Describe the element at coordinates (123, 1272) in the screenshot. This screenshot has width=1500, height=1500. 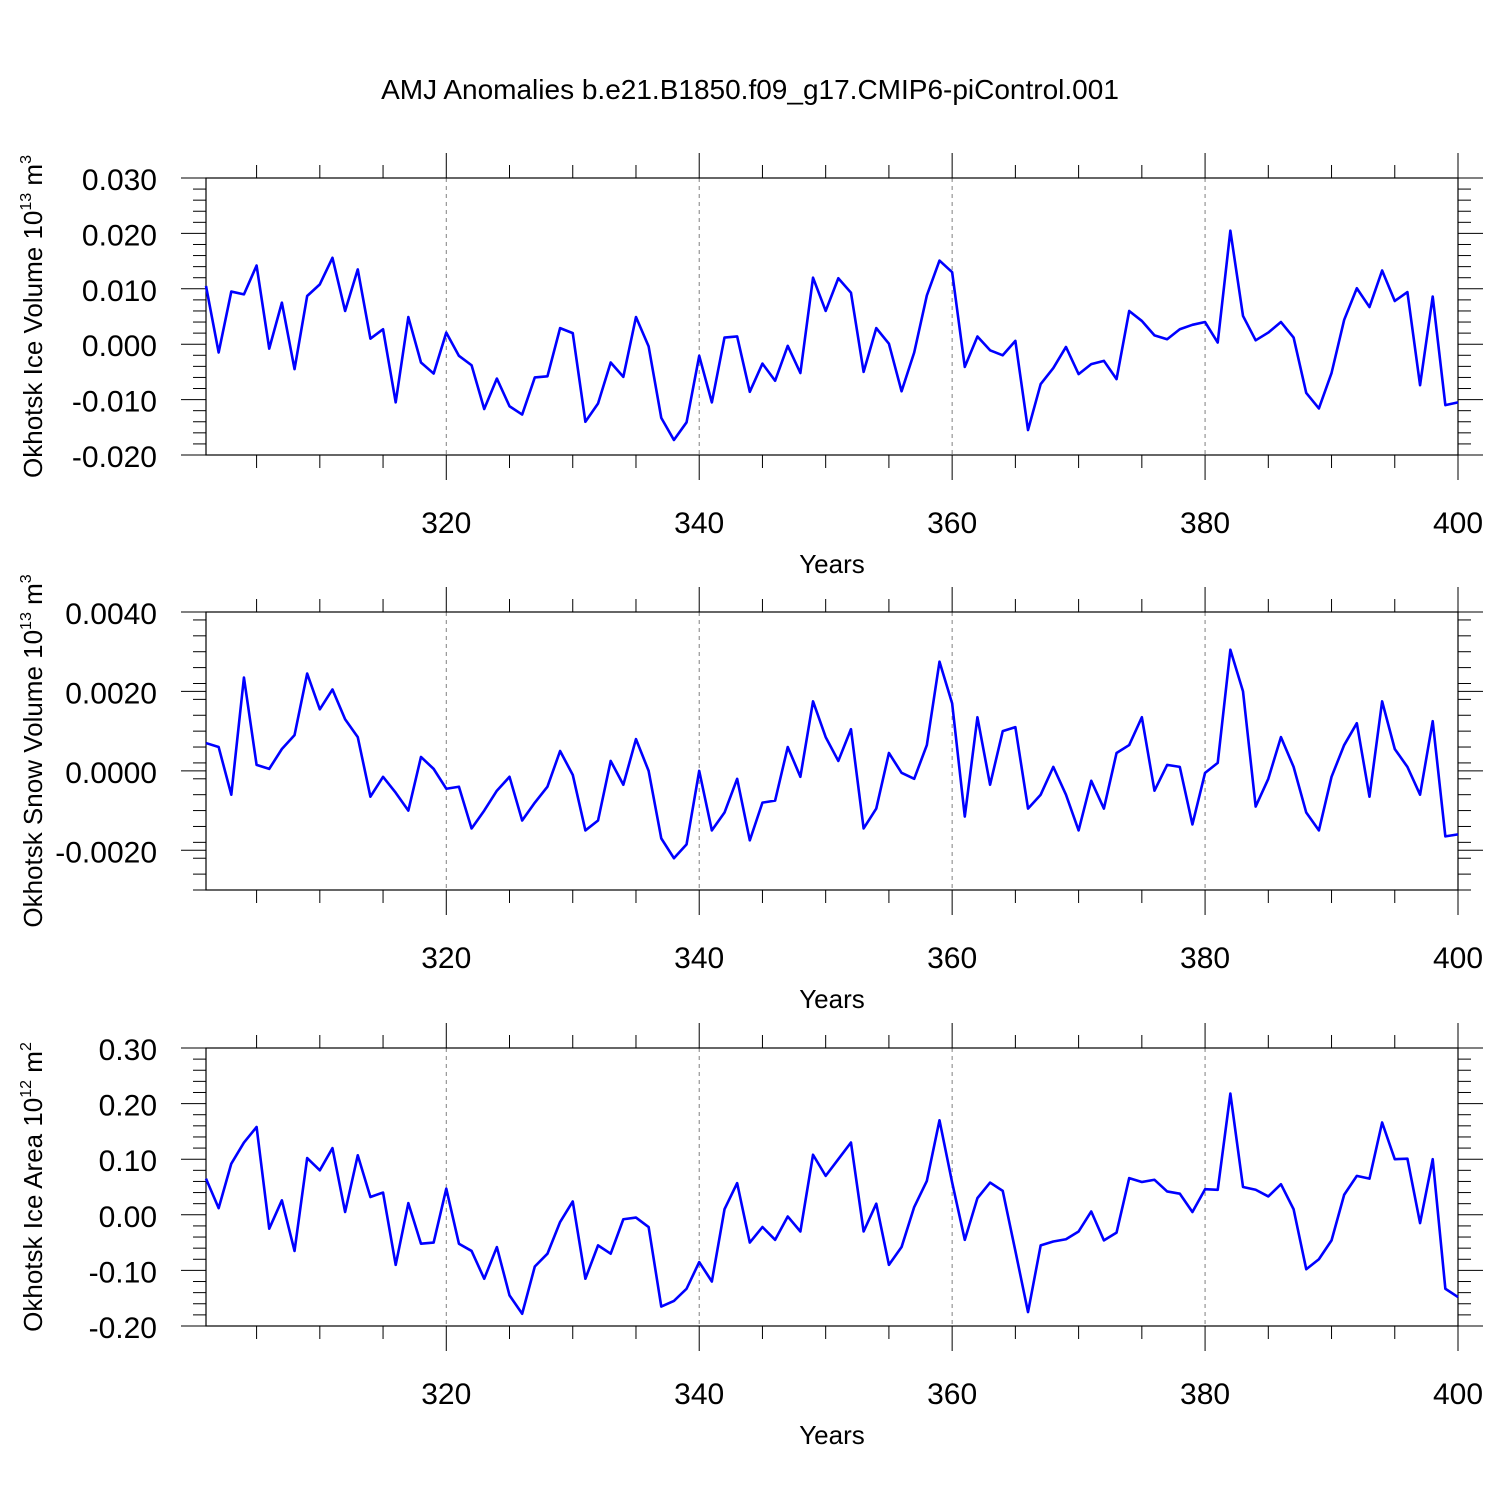
I see `y-tick-label: -0.10` at that location.